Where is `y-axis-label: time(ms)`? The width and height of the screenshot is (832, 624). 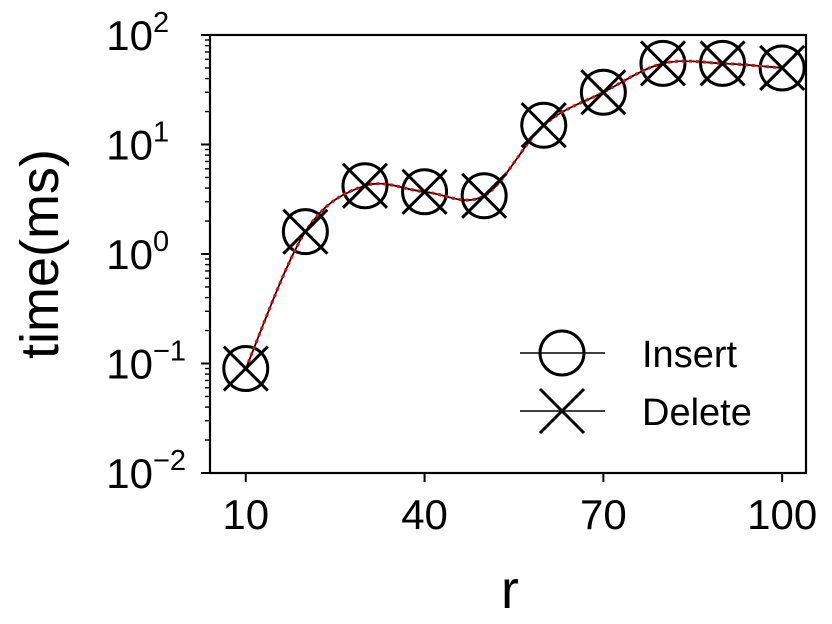 y-axis-label: time(ms) is located at coordinates (40, 254).